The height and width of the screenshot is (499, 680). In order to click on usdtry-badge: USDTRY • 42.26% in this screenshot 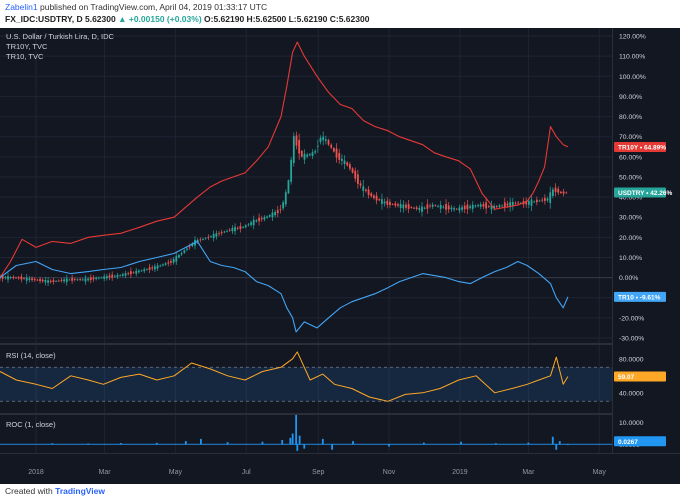, I will do `click(645, 193)`.